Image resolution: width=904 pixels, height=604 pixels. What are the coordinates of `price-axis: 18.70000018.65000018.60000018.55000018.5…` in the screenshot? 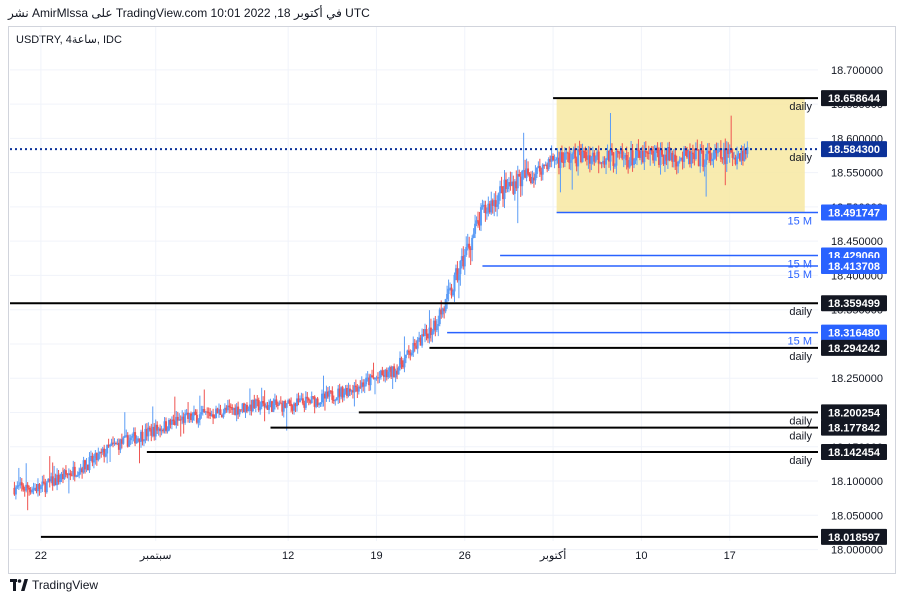 It's located at (854, 311).